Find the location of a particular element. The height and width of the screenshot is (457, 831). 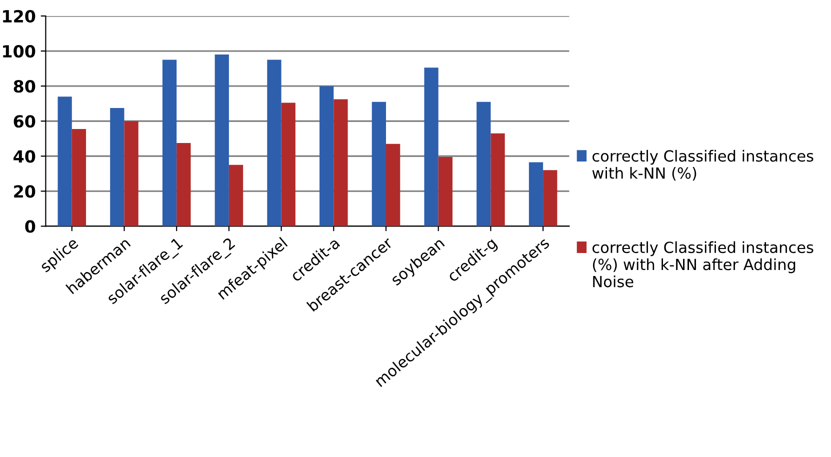

legend-label: correctly Classified instances with k-NN (%) is located at coordinates (703, 165).